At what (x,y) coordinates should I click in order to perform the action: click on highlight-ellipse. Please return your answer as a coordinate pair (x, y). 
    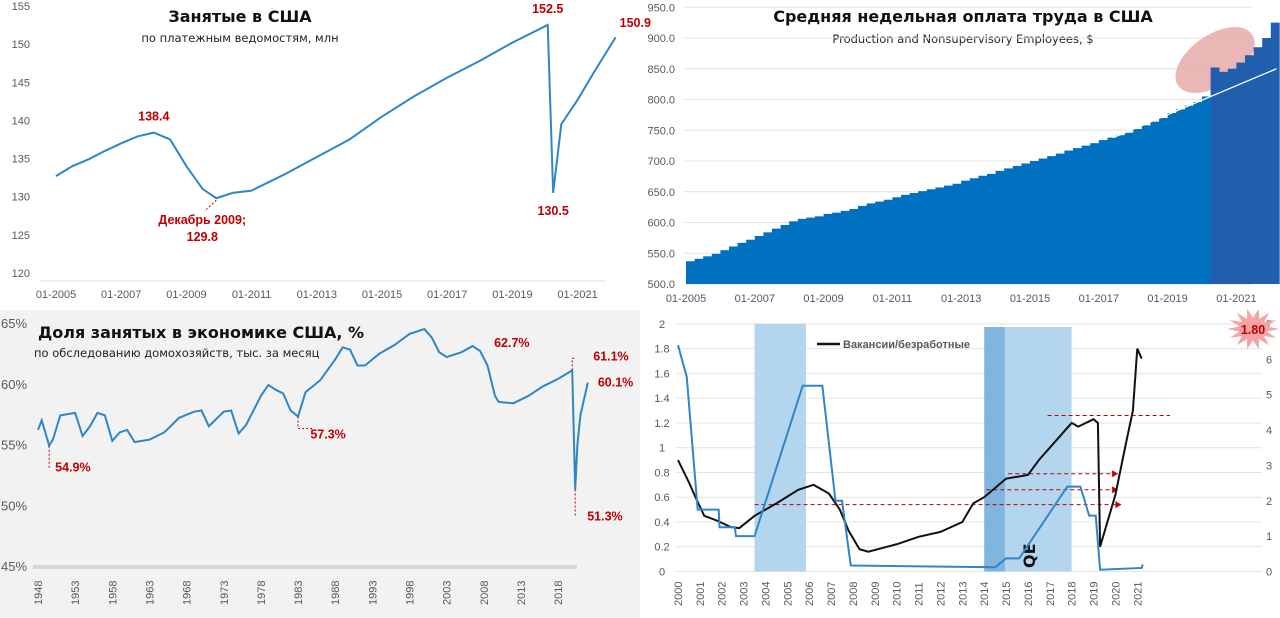
    Looking at the image, I should click on (1215, 60).